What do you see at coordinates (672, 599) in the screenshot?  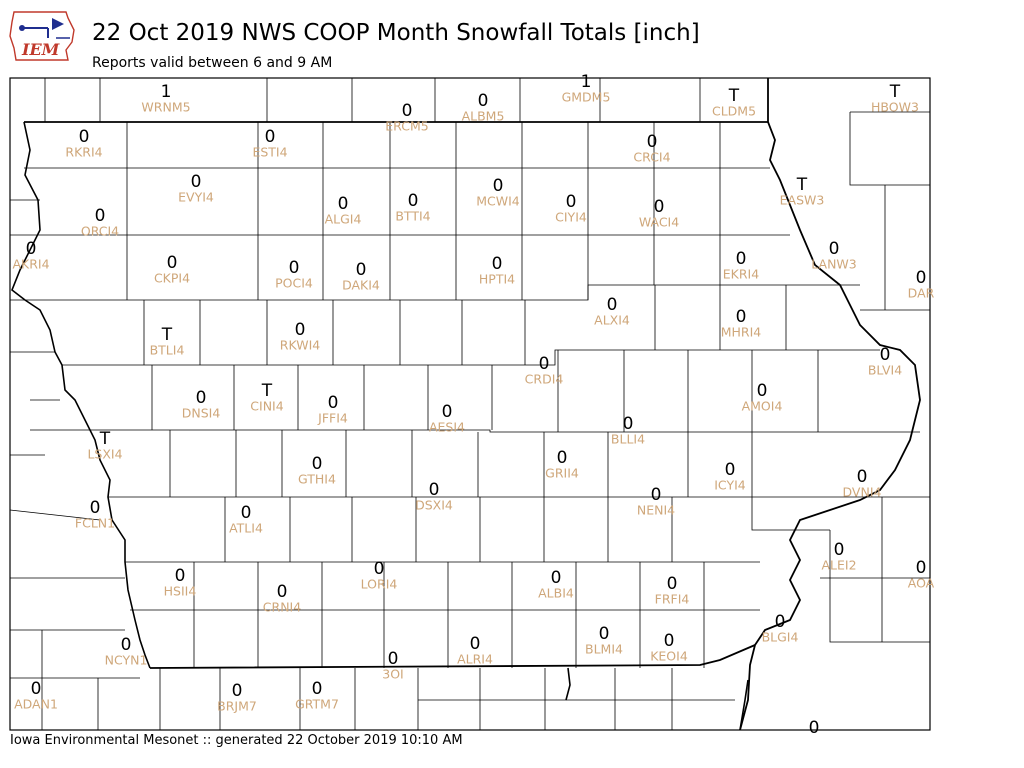 I see `station-id-label: FRFI4` at bounding box center [672, 599].